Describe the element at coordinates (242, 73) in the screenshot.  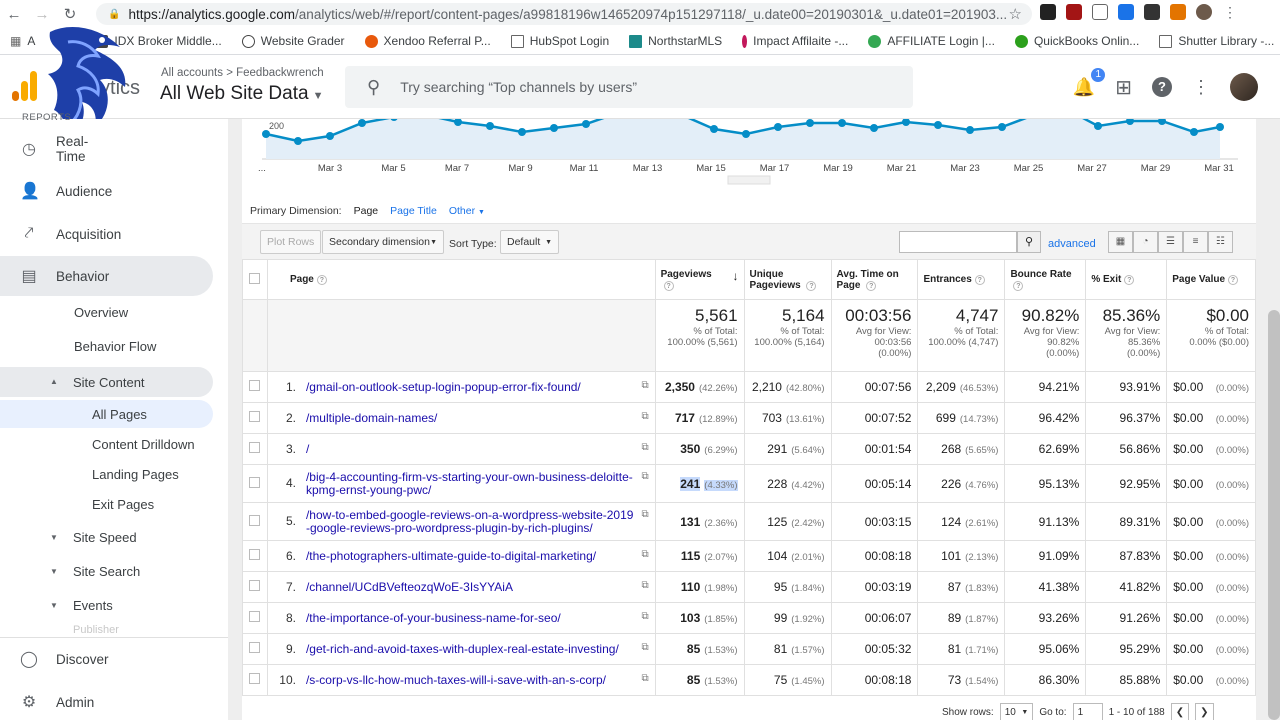
I see `breadcrumb: All accounts > Feedbackwrench` at that location.